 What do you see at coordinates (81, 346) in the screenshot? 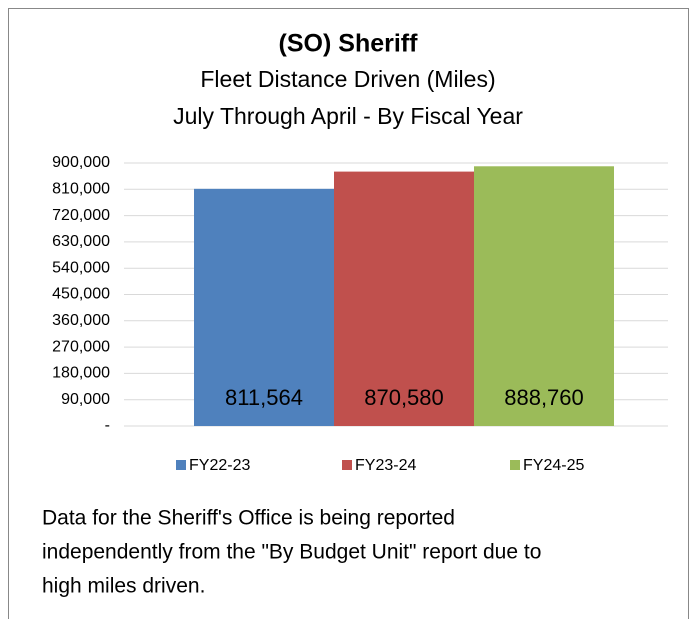
I see `y-tick-label: 270,000` at bounding box center [81, 346].